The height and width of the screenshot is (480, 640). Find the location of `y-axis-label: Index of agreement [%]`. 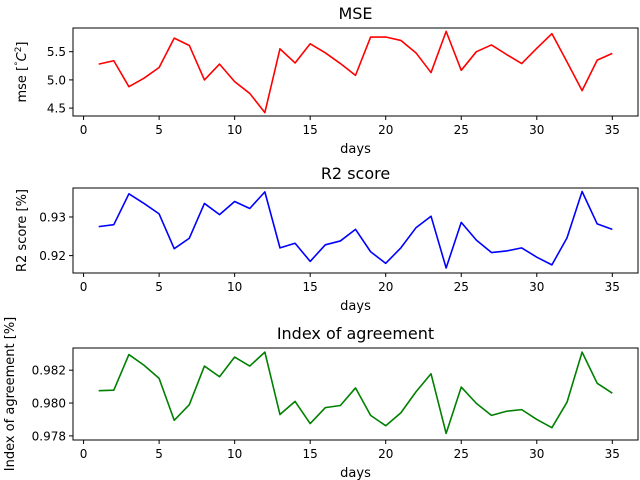

y-axis-label: Index of agreement [%] is located at coordinates (10, 394).